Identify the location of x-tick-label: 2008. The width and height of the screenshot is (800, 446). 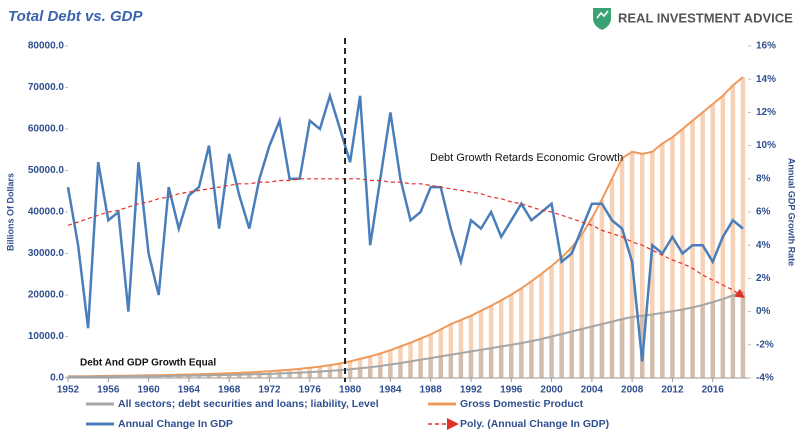
(632, 390).